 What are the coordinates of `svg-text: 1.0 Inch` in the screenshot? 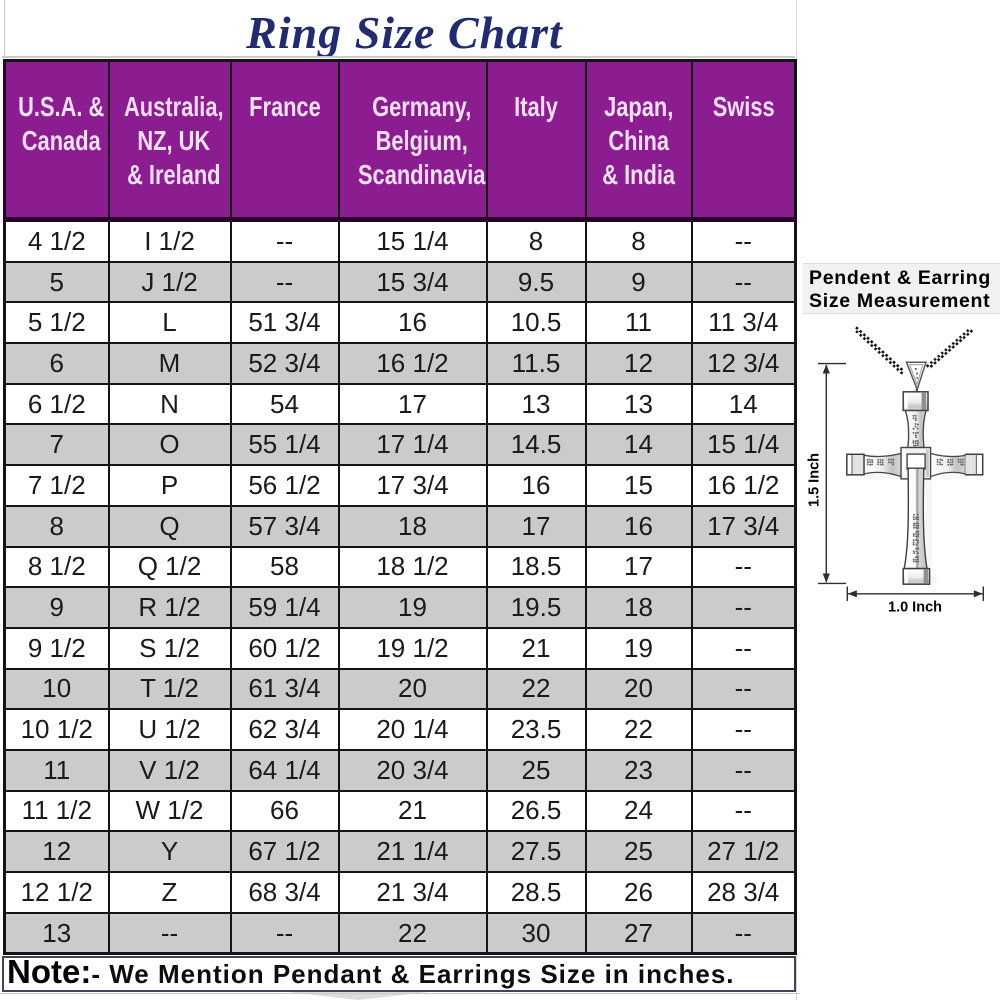 It's located at (915, 608).